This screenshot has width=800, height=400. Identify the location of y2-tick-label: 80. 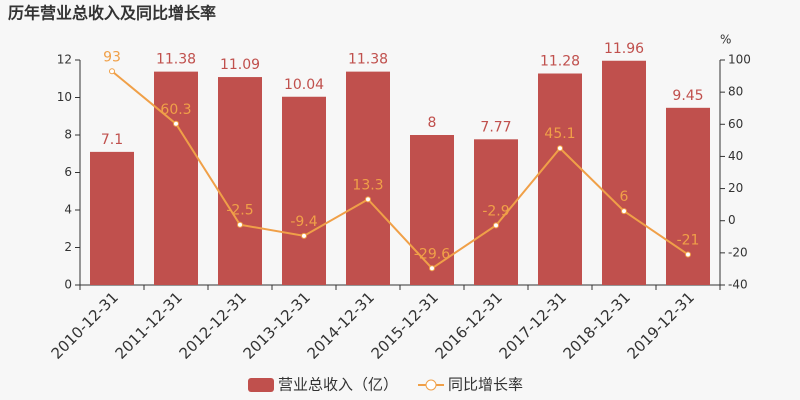
(735, 92).